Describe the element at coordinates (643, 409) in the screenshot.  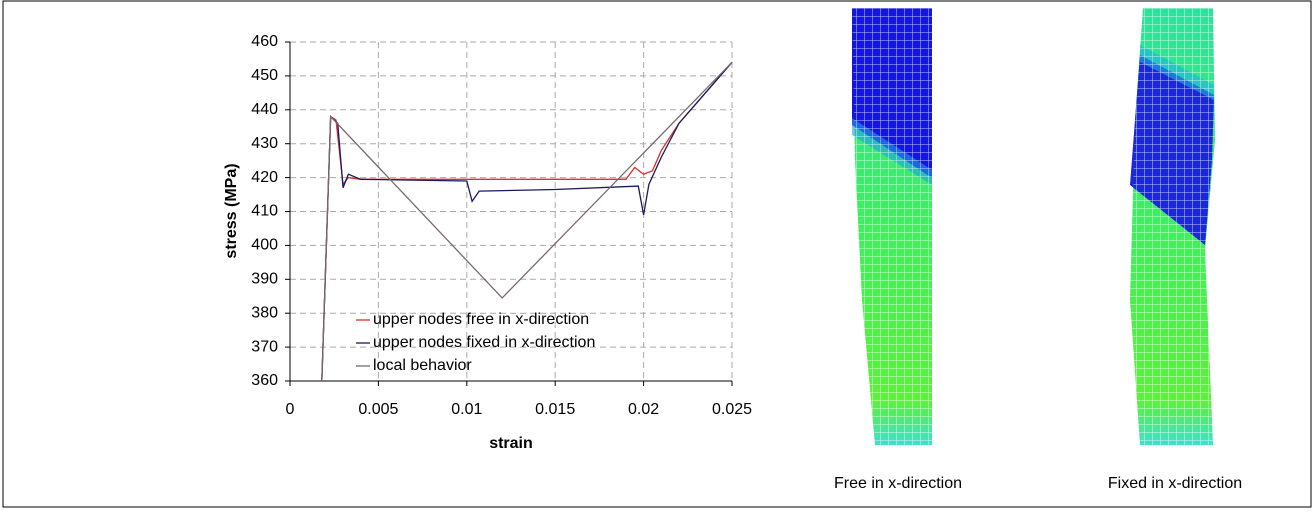
I see `x-tick-label: 0.02` at that location.